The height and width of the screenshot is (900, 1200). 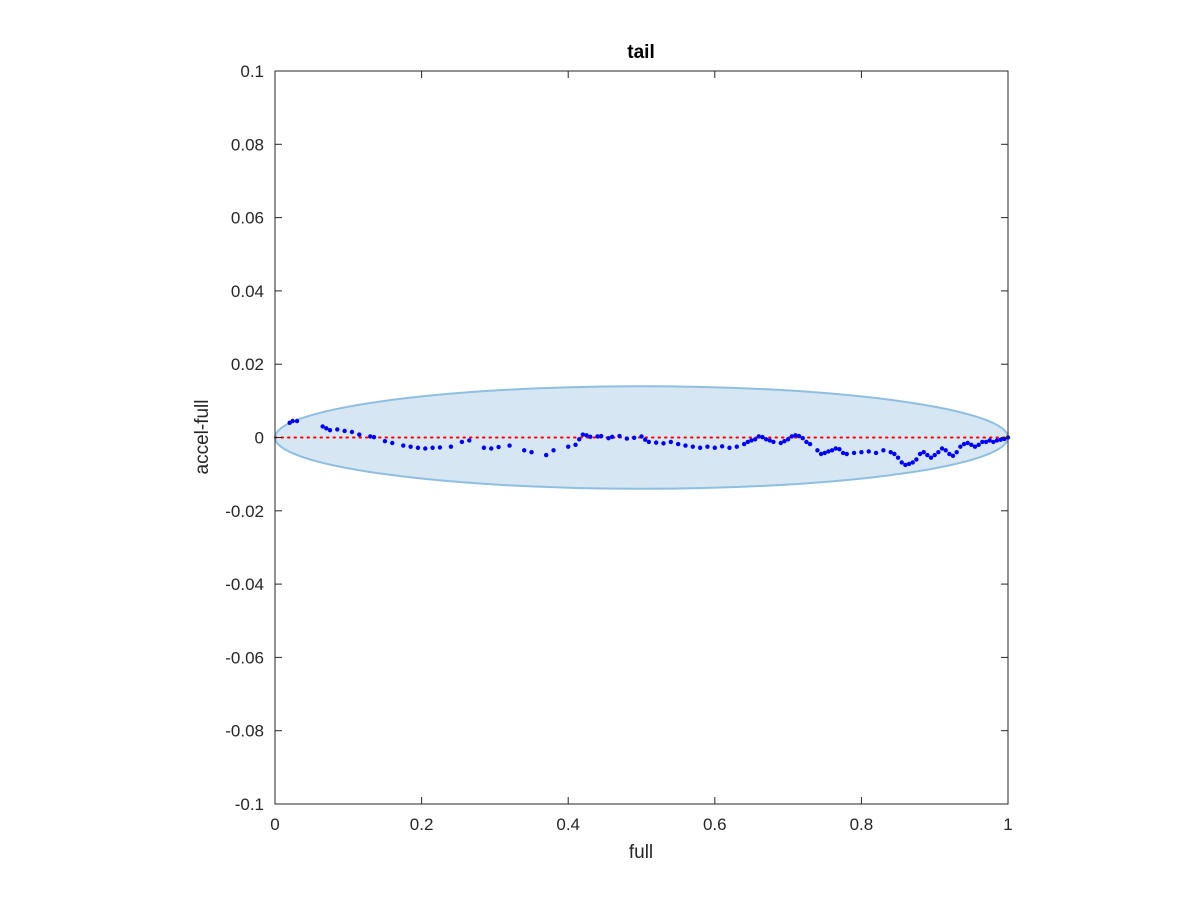 What do you see at coordinates (568, 824) in the screenshot?
I see `x-tick-label: 0.4` at bounding box center [568, 824].